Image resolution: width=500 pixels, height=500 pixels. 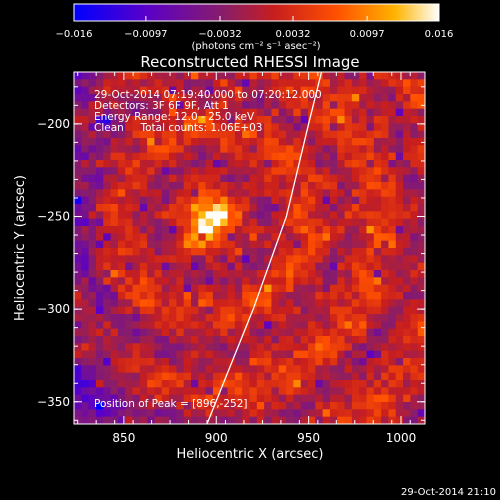 What do you see at coordinates (439, 34) in the screenshot?
I see `colorbar-tick-label: 0.016` at bounding box center [439, 34].